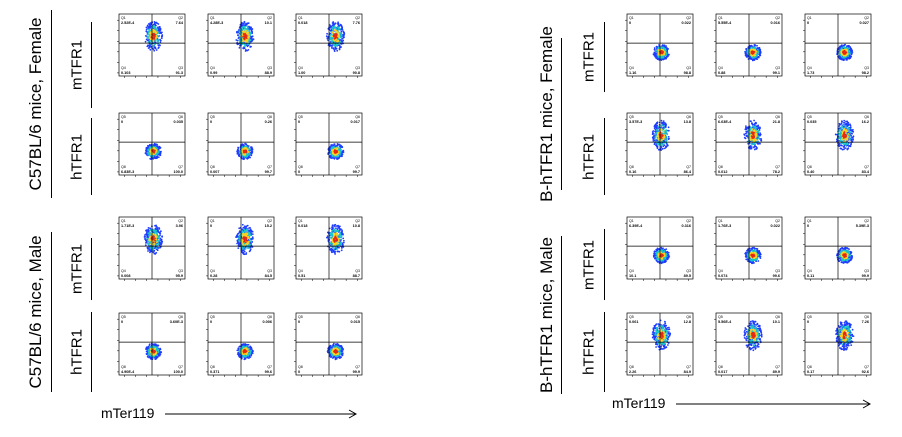  Describe the element at coordinates (180, 23) in the screenshot. I see `upper-right-percent: 7.64` at that location.